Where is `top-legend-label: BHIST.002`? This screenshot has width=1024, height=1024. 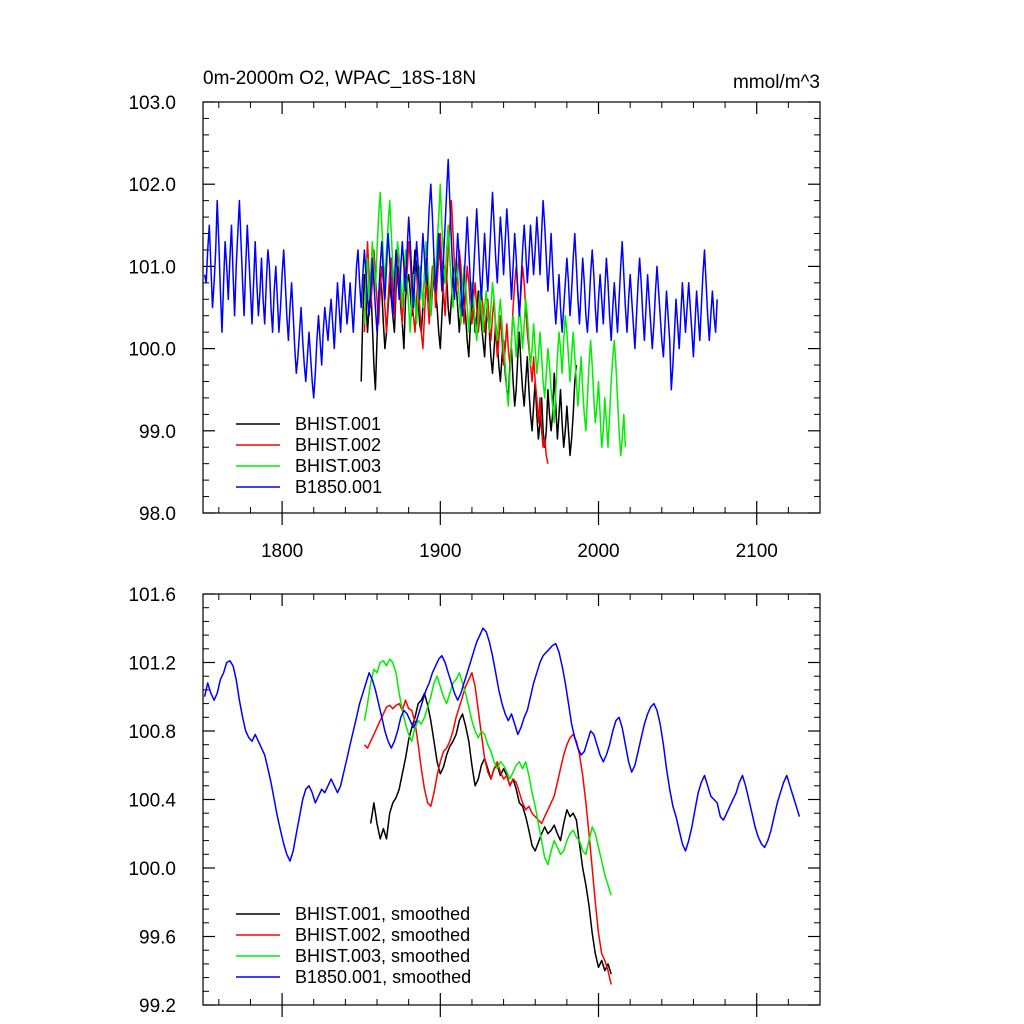 top-legend-label: BHIST.002 is located at coordinates (338, 445).